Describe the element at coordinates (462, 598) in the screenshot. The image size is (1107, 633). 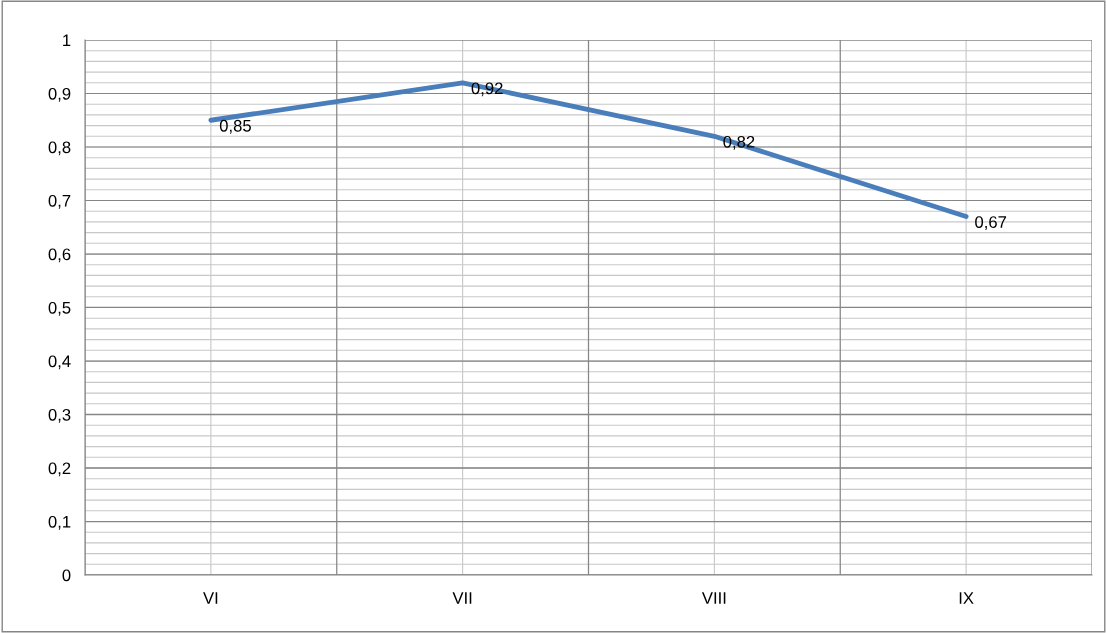
I see `x-tick-label: VII` at that location.